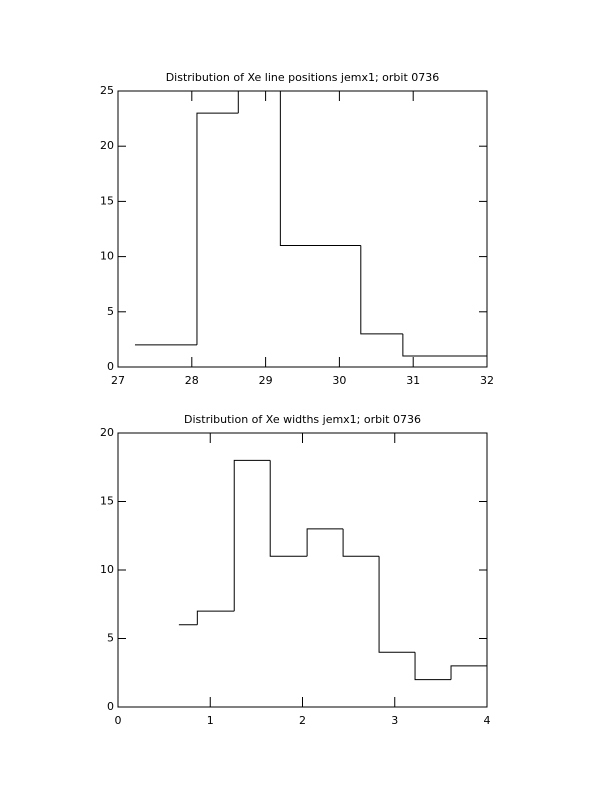 The height and width of the screenshot is (796, 612). What do you see at coordinates (210, 720) in the screenshot?
I see `x-tick-label: 1` at bounding box center [210, 720].